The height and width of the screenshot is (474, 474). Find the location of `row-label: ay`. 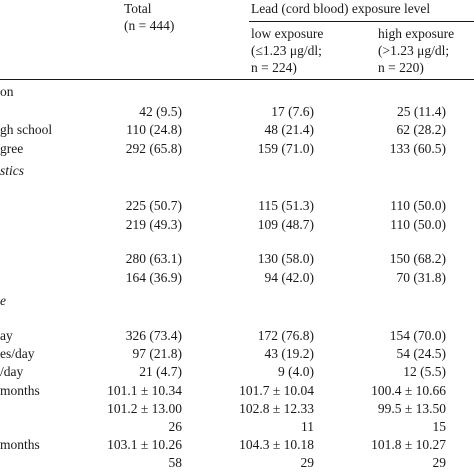

row-label: ay is located at coordinates (6, 335).